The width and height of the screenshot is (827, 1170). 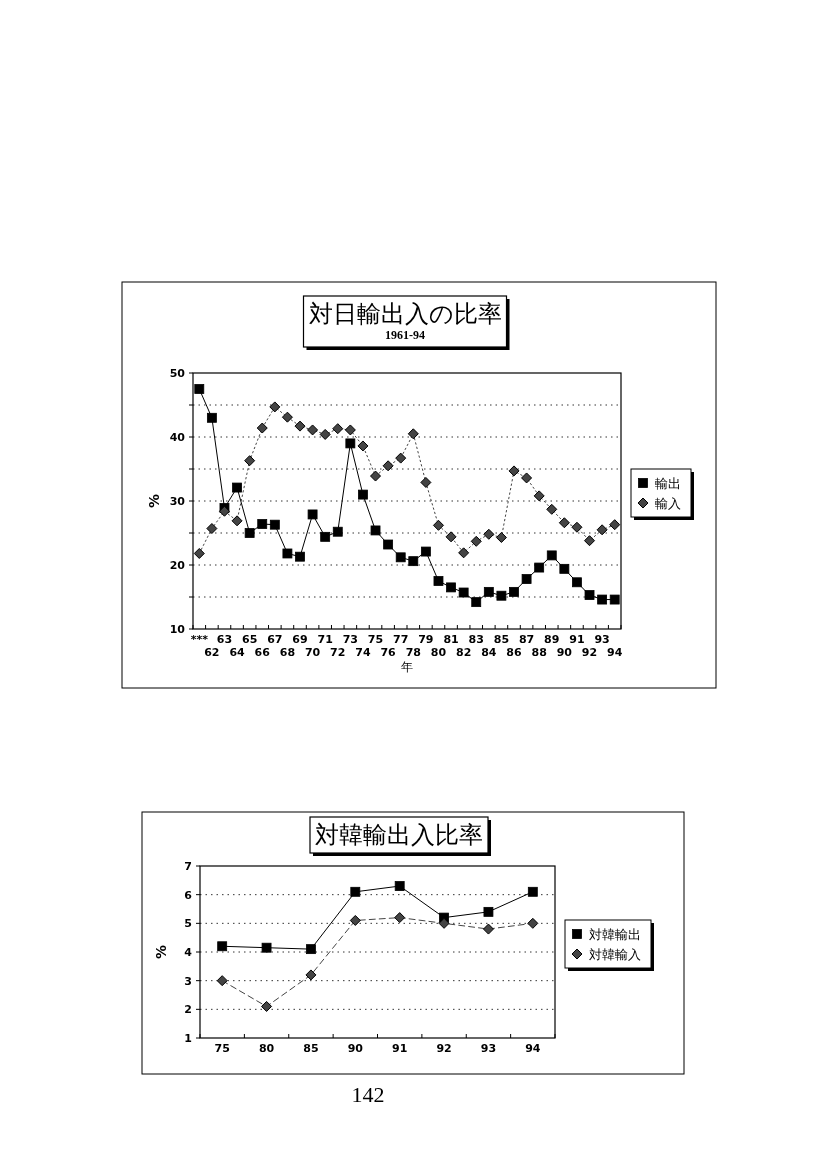 What do you see at coordinates (489, 652) in the screenshot?
I see `x-tick-label: 84` at bounding box center [489, 652].